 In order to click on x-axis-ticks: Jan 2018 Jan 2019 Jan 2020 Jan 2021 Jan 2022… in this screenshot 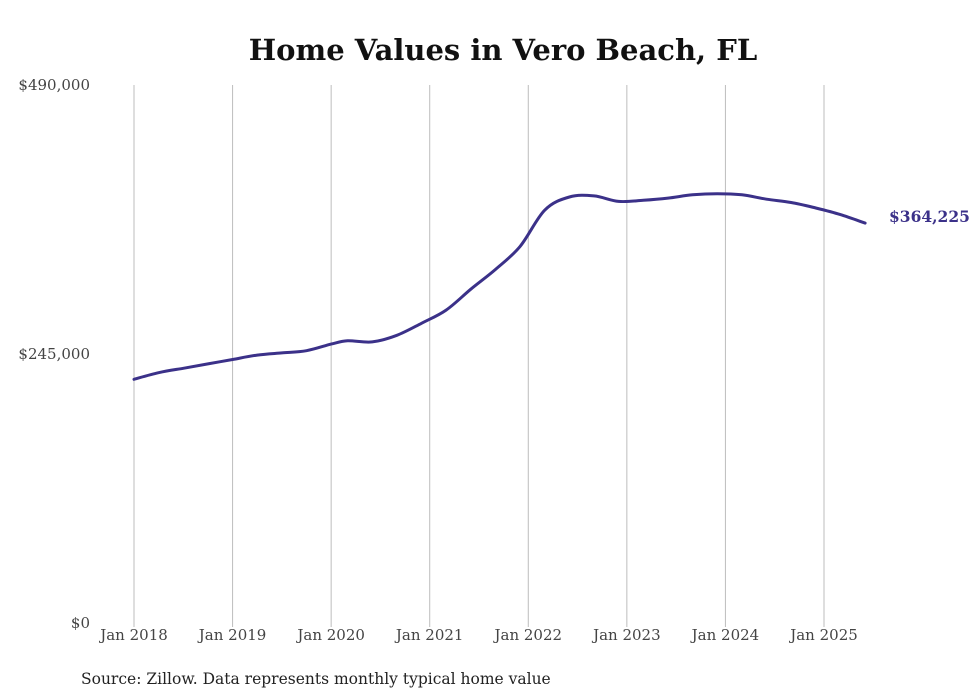, I will do `click(478, 635)`.